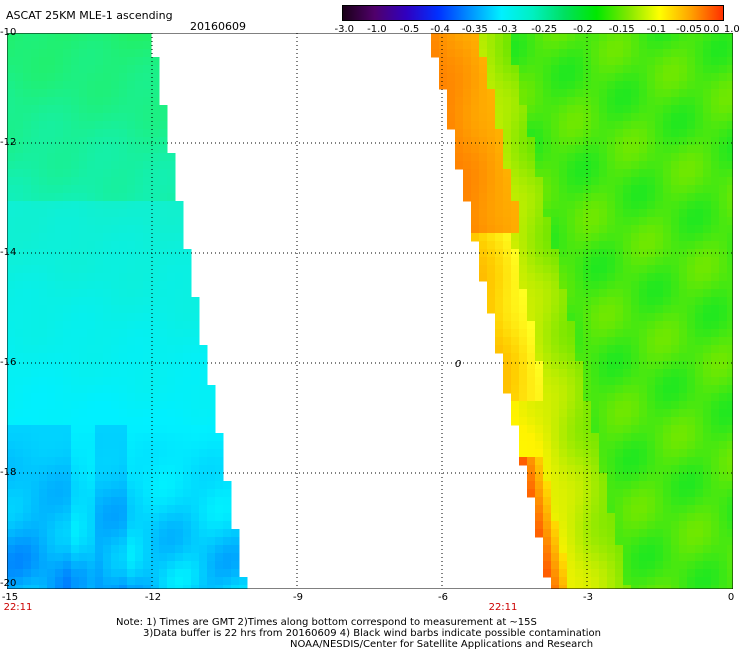 Image resolution: width=740 pixels, height=650 pixels. What do you see at coordinates (443, 597) in the screenshot?
I see `lon-label: -6` at bounding box center [443, 597].